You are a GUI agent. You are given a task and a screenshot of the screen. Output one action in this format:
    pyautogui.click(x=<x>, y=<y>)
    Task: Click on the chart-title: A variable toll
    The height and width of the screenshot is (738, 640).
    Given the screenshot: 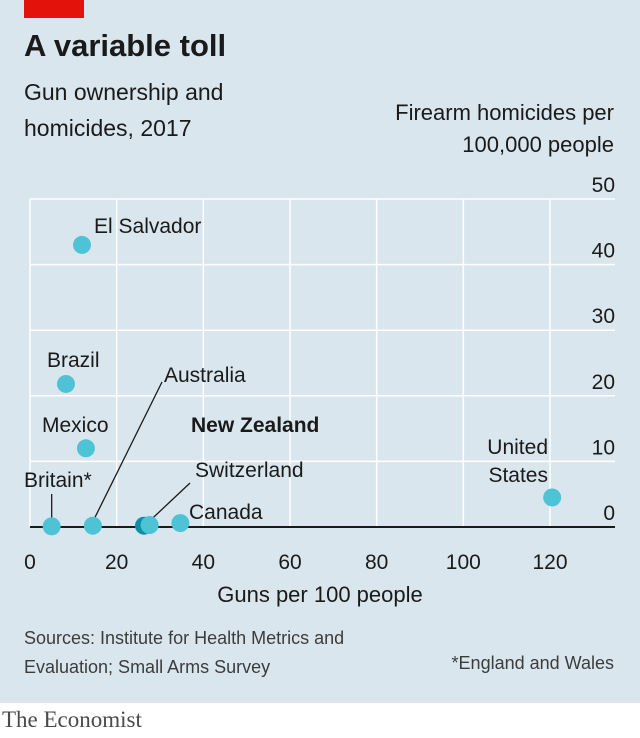 What is the action you would take?
    pyautogui.click(x=125, y=45)
    